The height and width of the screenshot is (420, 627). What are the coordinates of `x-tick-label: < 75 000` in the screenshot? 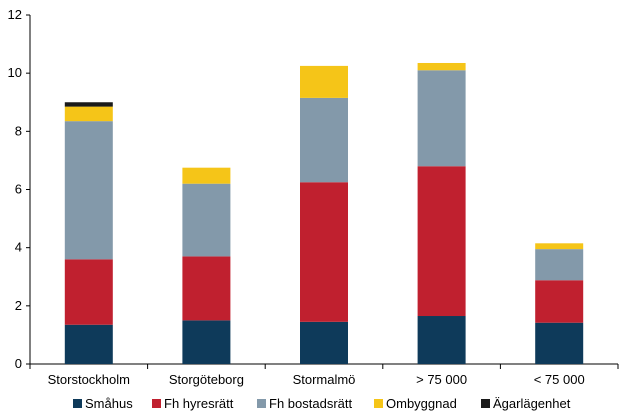 It's located at (559, 379).